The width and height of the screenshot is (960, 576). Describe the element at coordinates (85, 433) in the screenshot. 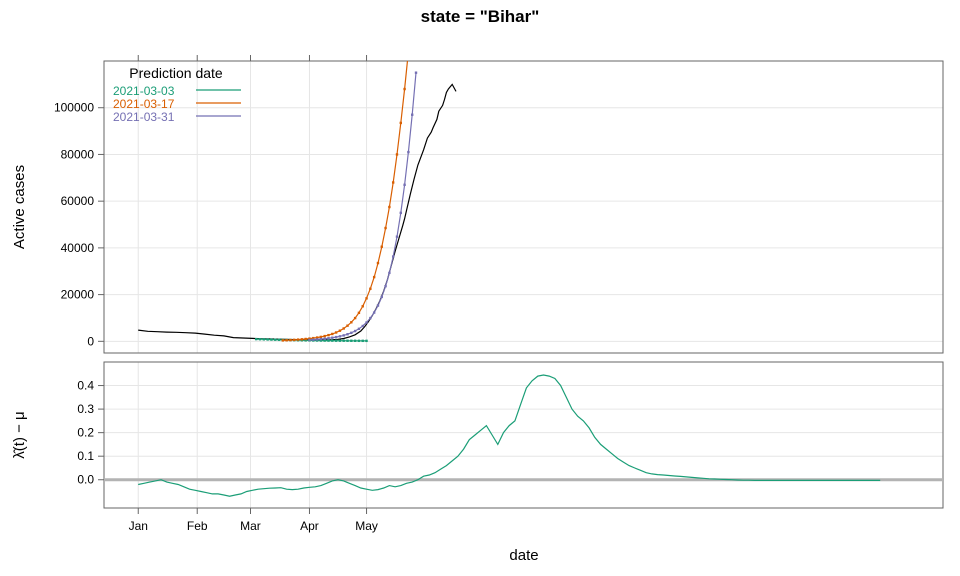

I see `y-tick-label-bottom-2: 0.2` at that location.